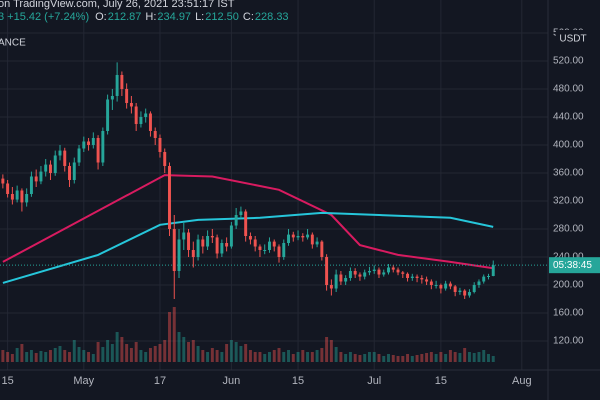 This screenshot has height=400, width=600. I want to click on exchange: ANCE, so click(13, 43).